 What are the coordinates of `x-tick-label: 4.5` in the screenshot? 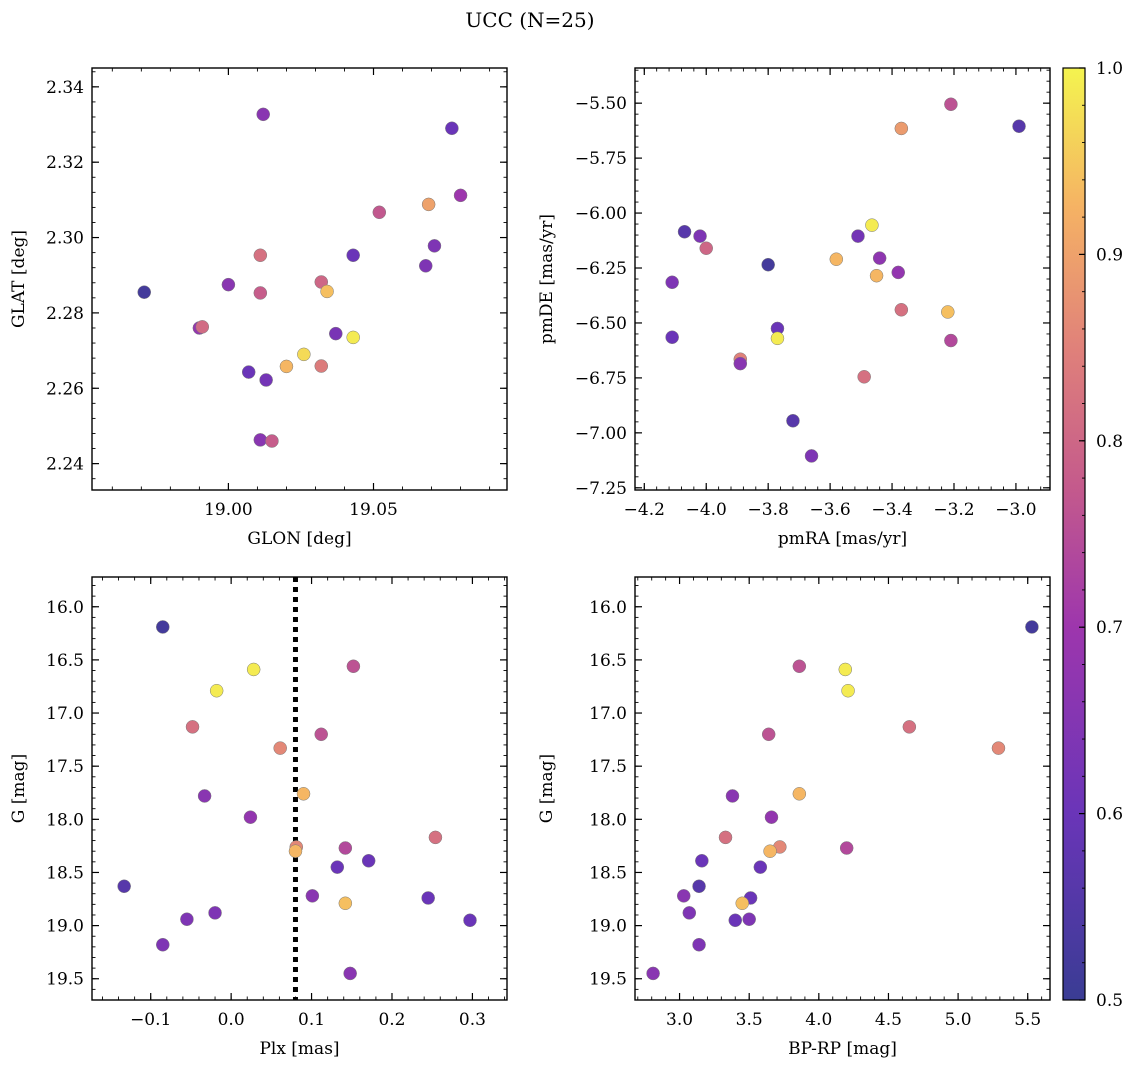 It's located at (888, 1020).